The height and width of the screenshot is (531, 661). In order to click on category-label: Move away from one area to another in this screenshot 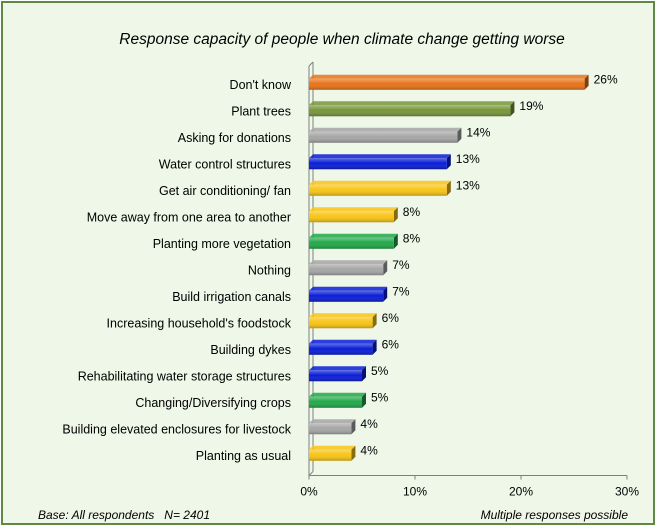, I will do `click(189, 217)`.